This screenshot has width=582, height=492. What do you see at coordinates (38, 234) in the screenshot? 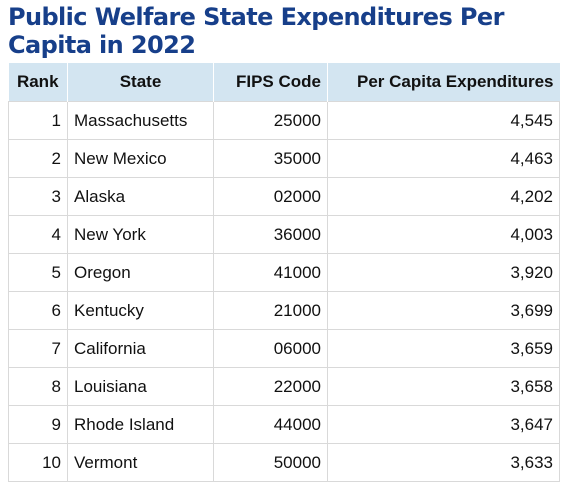
I see `rank-cell: 4` at bounding box center [38, 234].